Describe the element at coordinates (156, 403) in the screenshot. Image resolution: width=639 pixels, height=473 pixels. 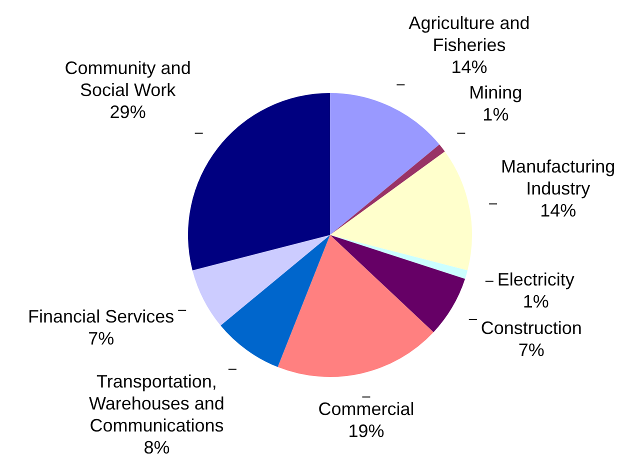
I see `slice-label: Transportation, Warehouses and Communications` at that location.